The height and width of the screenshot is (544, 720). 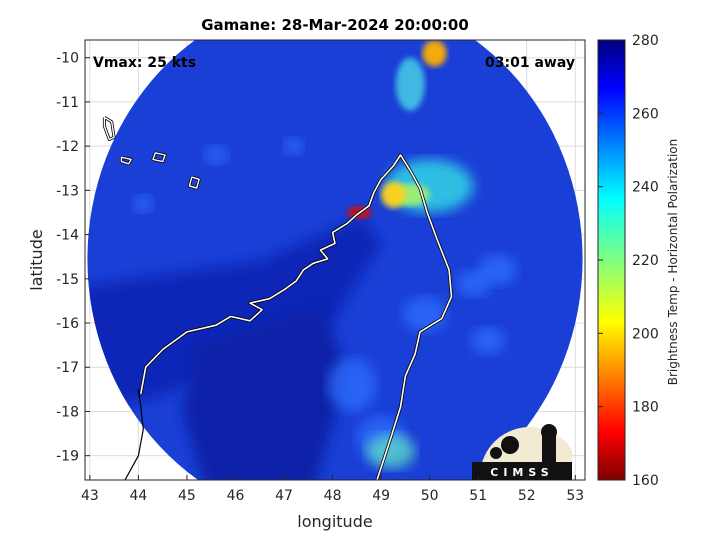 I want to click on logo-text: CIMSS, so click(x=521, y=472).